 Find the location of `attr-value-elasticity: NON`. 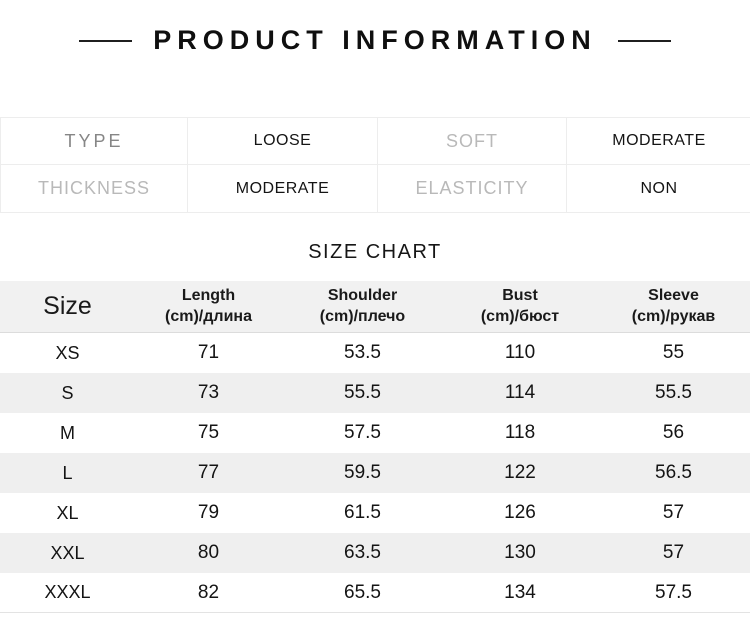

attr-value-elasticity: NON is located at coordinates (658, 188).